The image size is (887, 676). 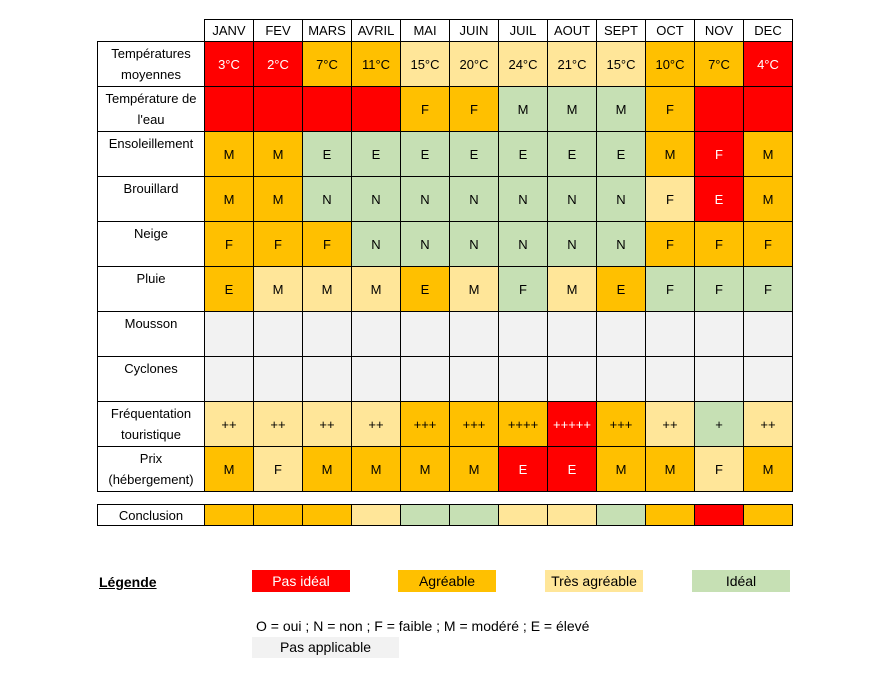 What do you see at coordinates (445, 244) in the screenshot?
I see `table-row: Neige F F F N N N N N N F F F` at bounding box center [445, 244].